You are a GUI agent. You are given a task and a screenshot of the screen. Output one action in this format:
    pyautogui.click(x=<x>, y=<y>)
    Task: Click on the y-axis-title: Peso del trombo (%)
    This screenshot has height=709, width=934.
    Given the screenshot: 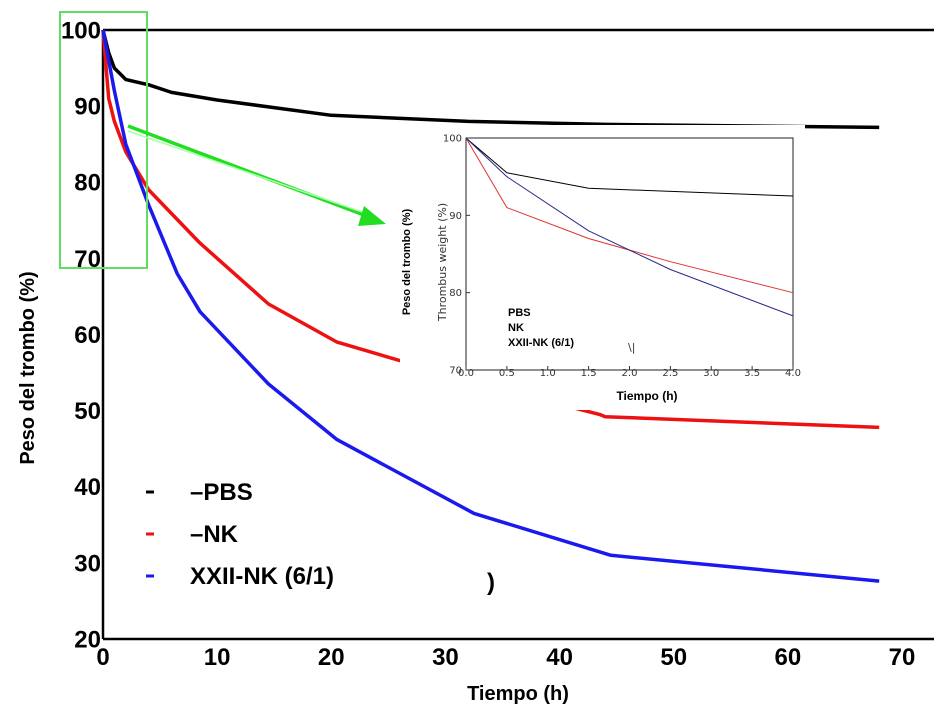 What is the action you would take?
    pyautogui.click(x=28, y=367)
    